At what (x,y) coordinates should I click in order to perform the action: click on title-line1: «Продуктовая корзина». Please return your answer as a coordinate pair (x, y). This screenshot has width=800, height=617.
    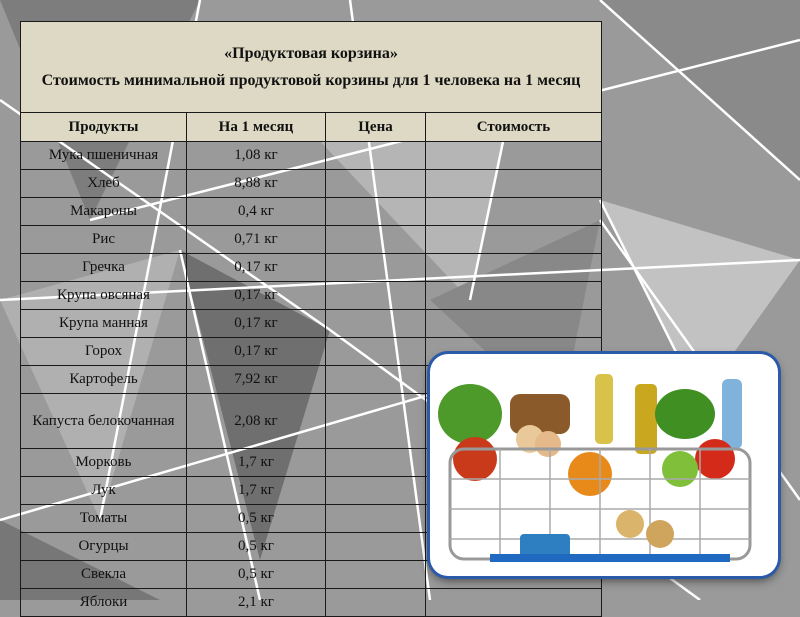
    Looking at the image, I should click on (311, 53).